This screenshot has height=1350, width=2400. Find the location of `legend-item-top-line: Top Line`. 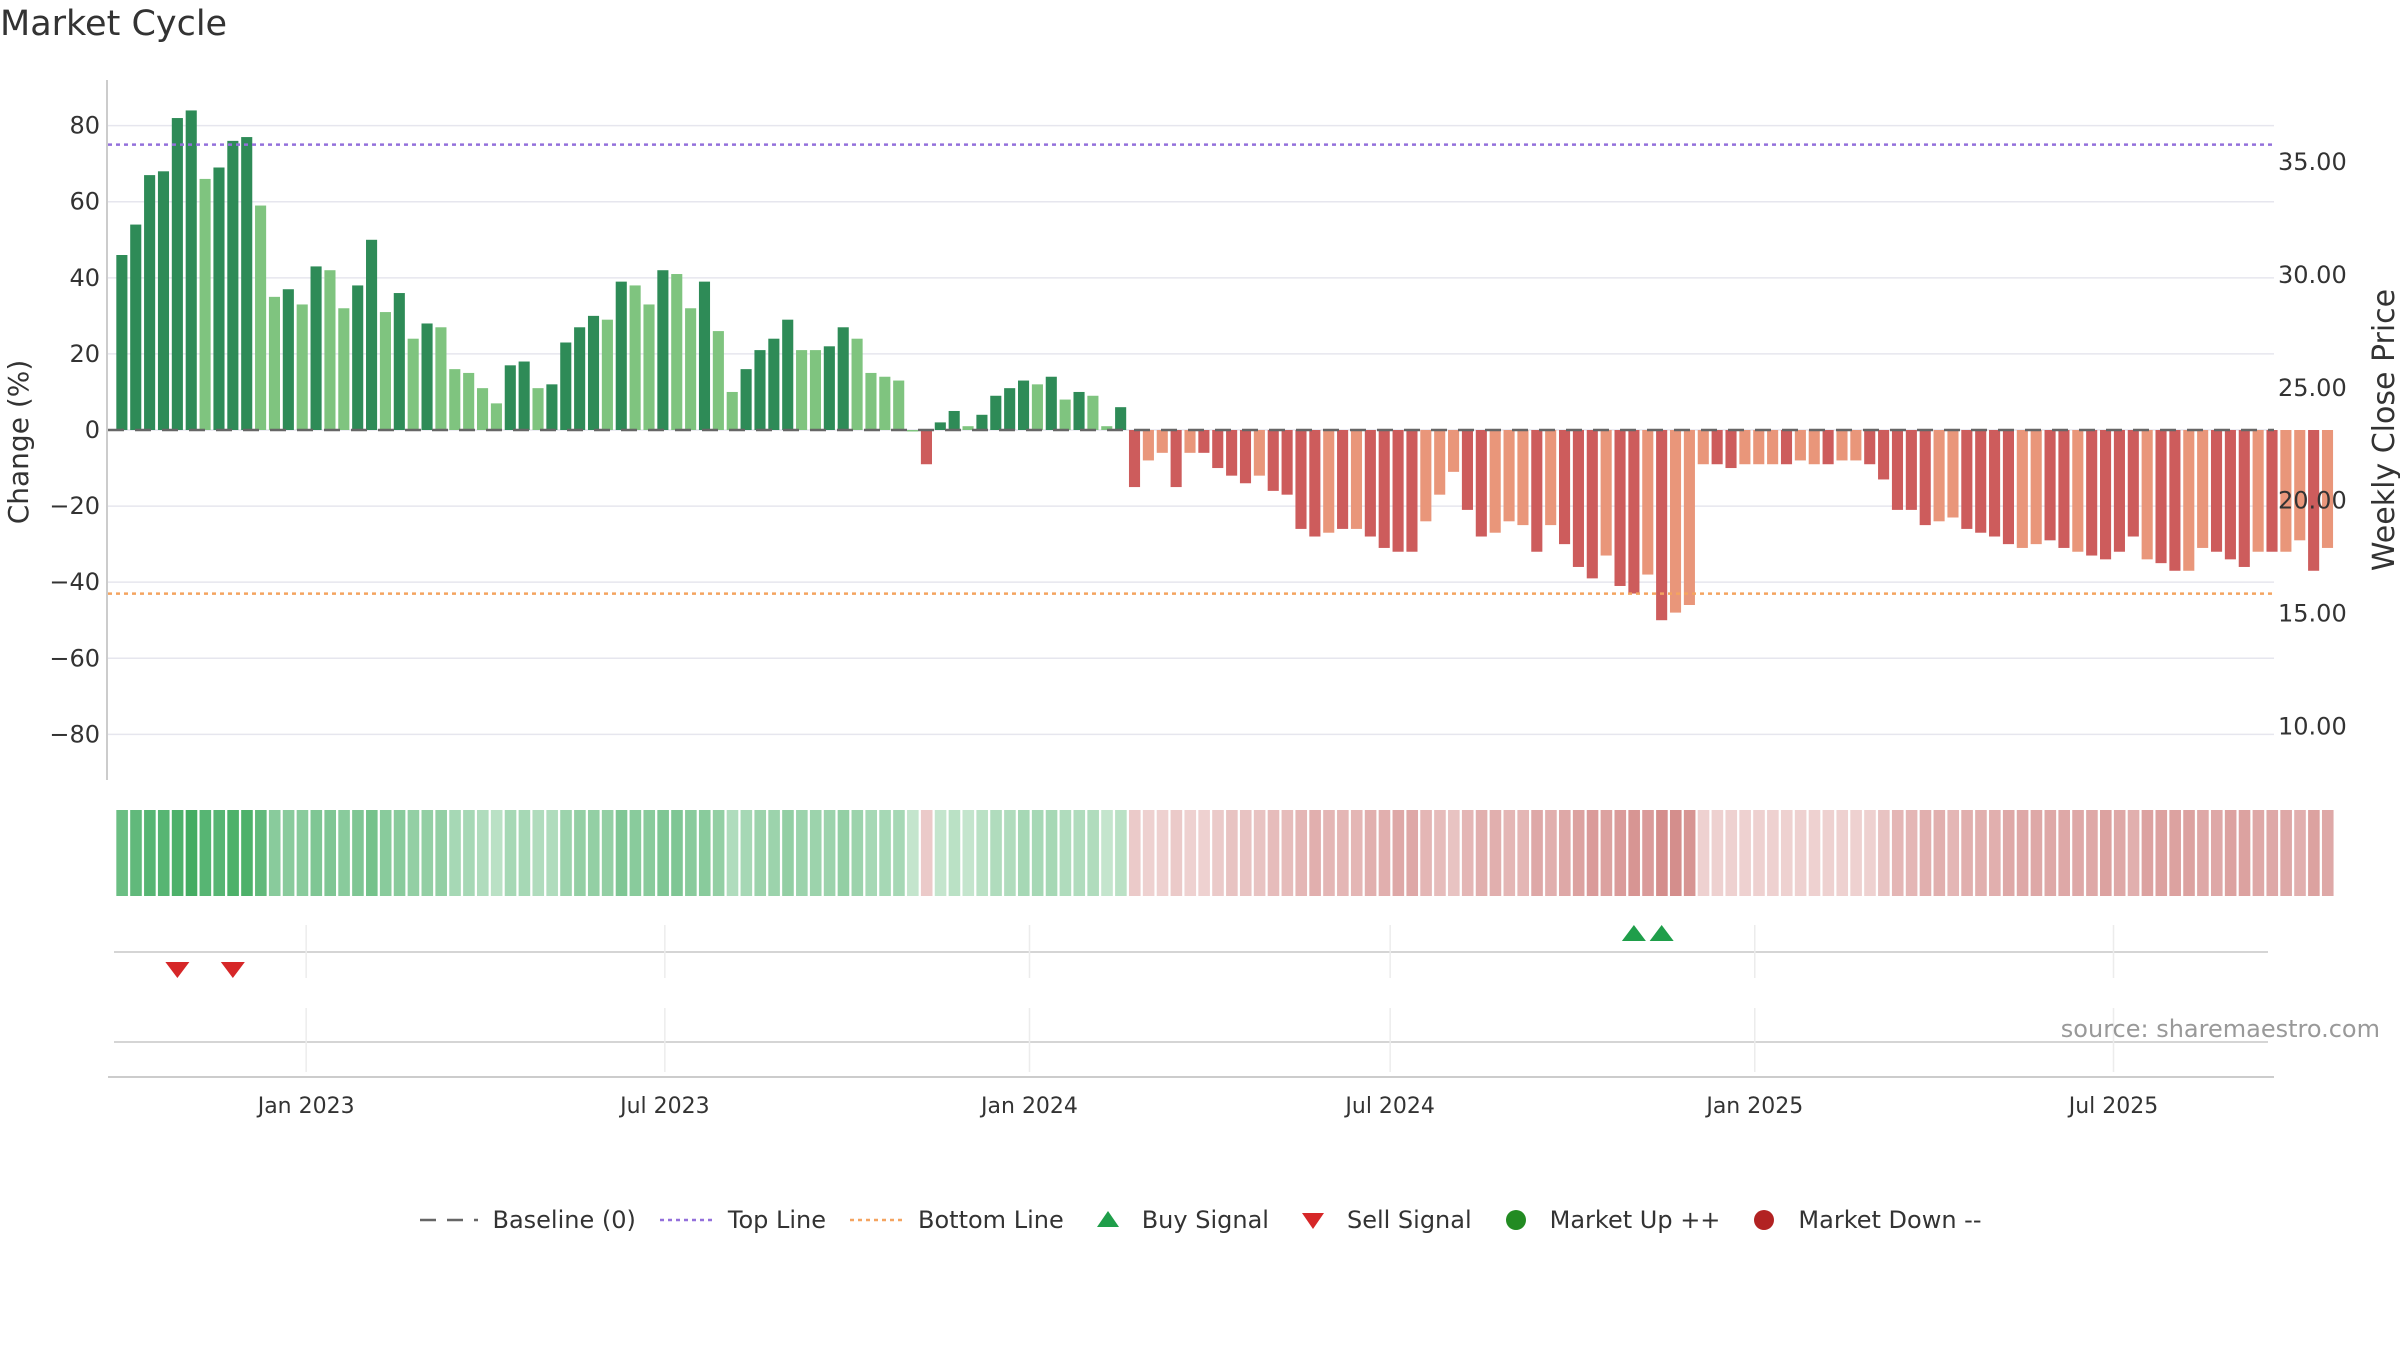

legend-item-top-line: Top Line is located at coordinates (742, 1220).